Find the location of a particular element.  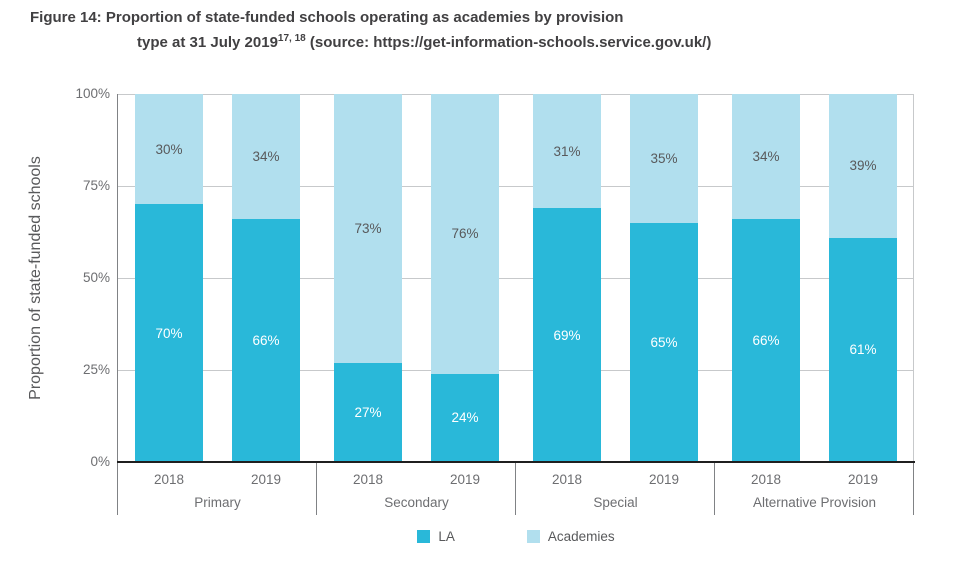

x-axis-line is located at coordinates (516, 462).